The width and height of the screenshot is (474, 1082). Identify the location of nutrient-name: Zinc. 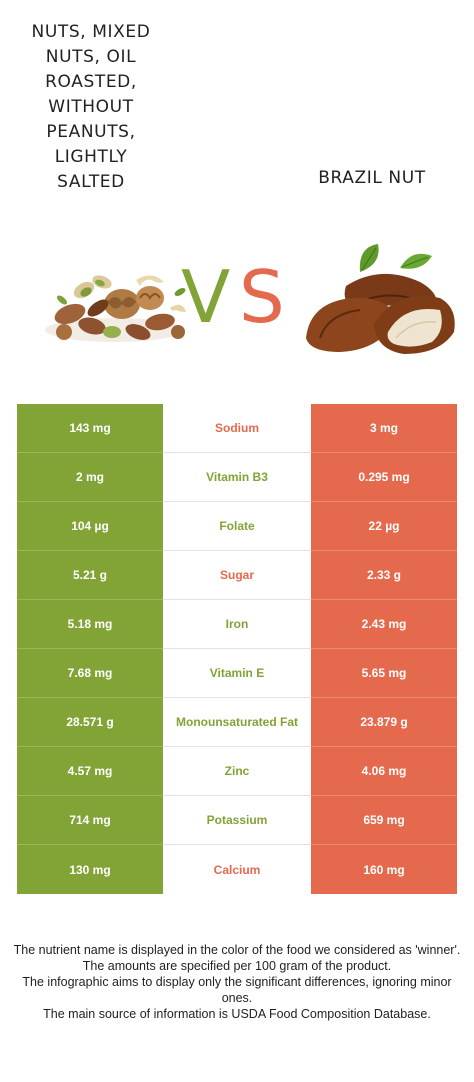
(237, 771).